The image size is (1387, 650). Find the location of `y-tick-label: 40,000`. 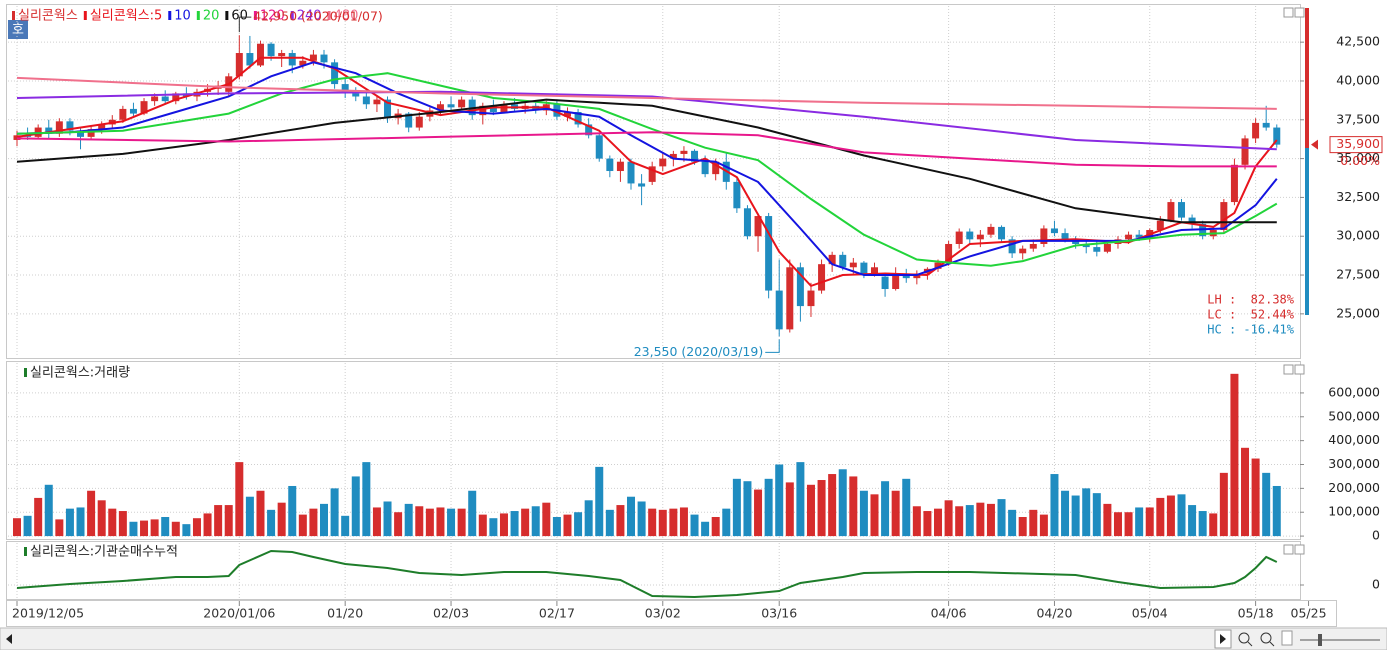

y-tick-label: 40,000 is located at coordinates (1358, 79).